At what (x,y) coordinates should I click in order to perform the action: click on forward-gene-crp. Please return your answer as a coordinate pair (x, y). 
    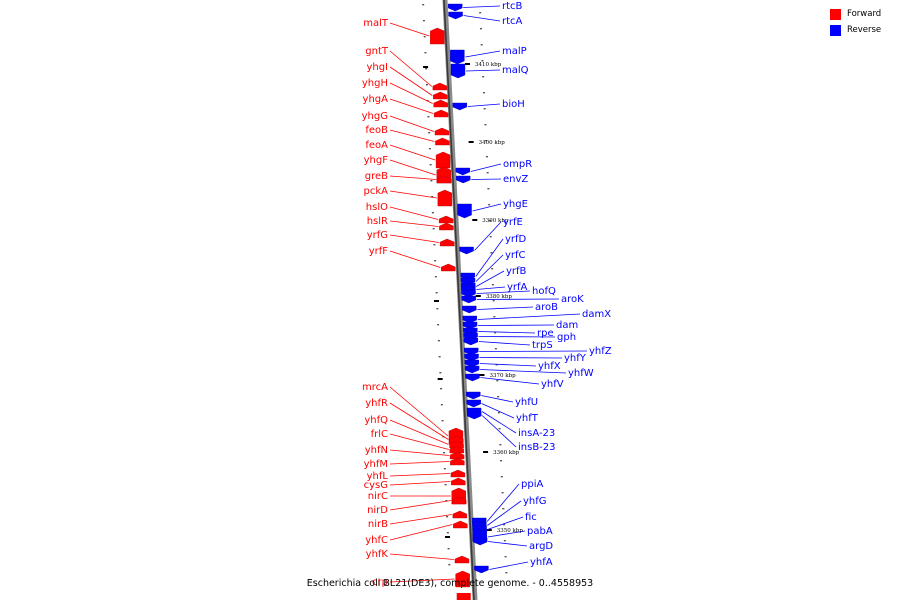
    Looking at the image, I should click on (462, 579).